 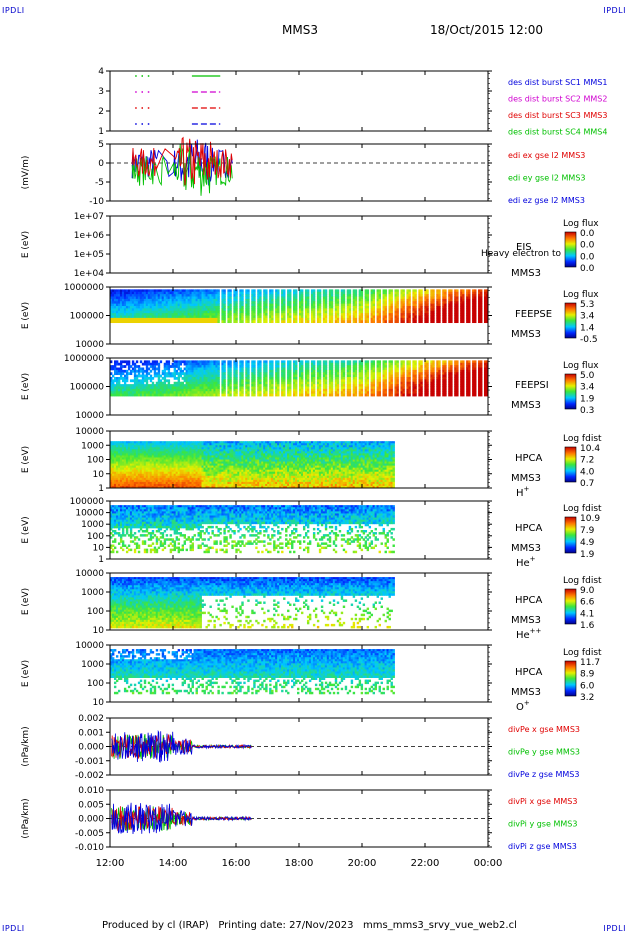 What do you see at coordinates (526, 478) in the screenshot?
I see `spacecraft-label-hpca_h: MMS3` at bounding box center [526, 478].